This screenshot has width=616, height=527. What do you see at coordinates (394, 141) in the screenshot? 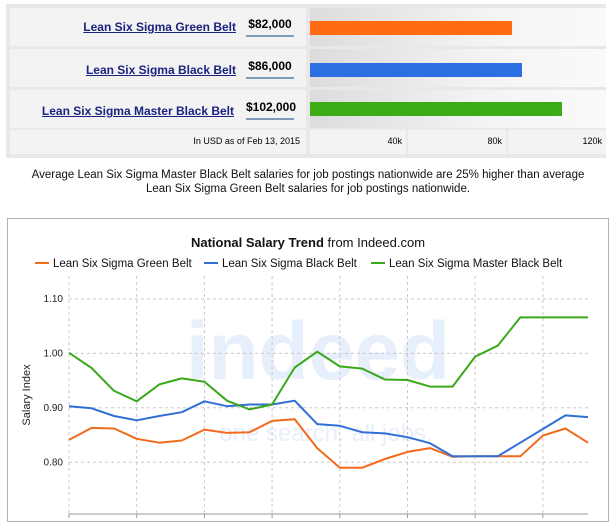
I see `axis-tick-label: 40k` at bounding box center [394, 141].